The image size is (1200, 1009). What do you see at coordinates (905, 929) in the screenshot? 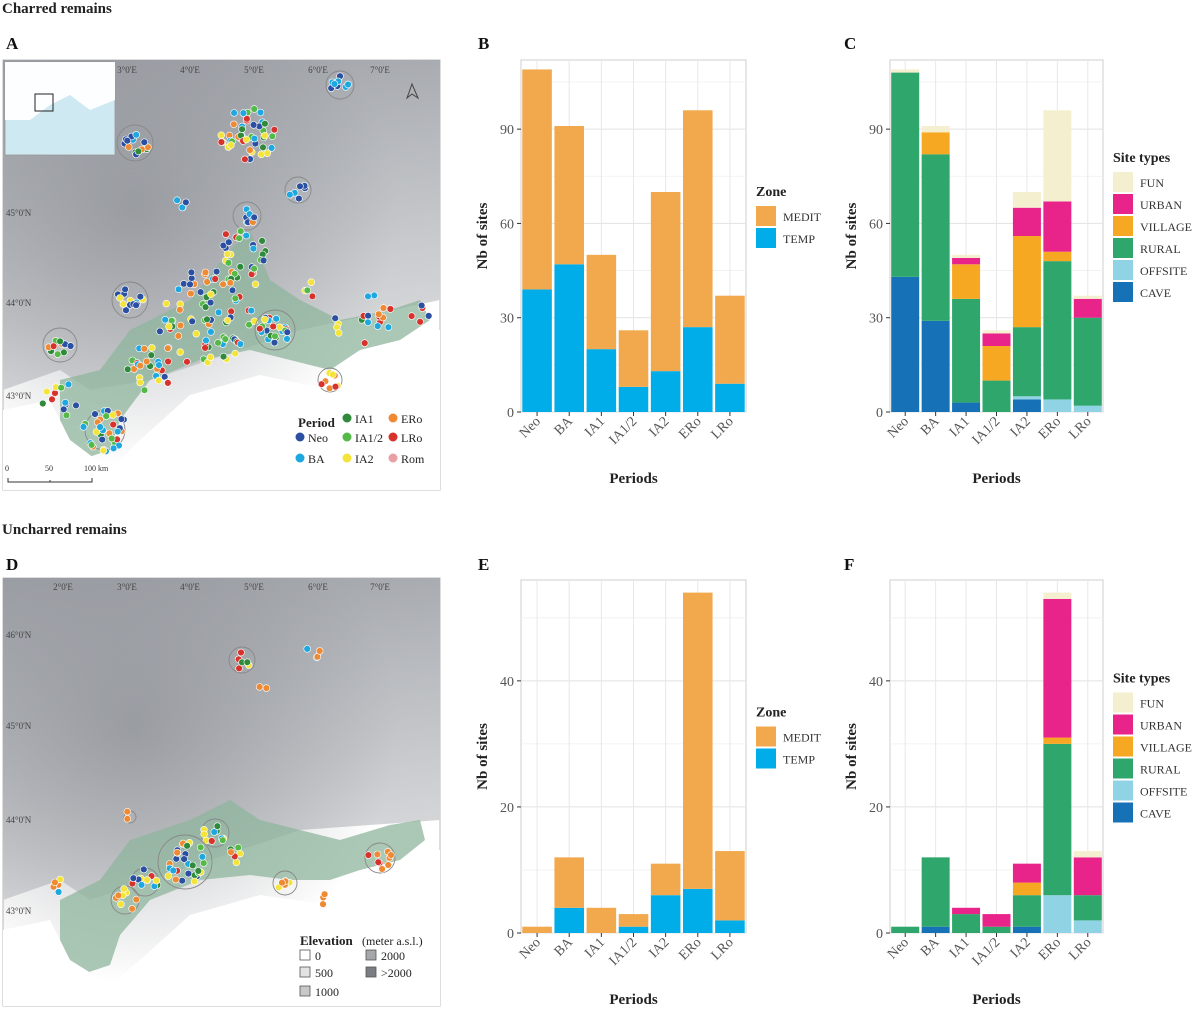
I see `bar-rural-neo` at bounding box center [905, 929].